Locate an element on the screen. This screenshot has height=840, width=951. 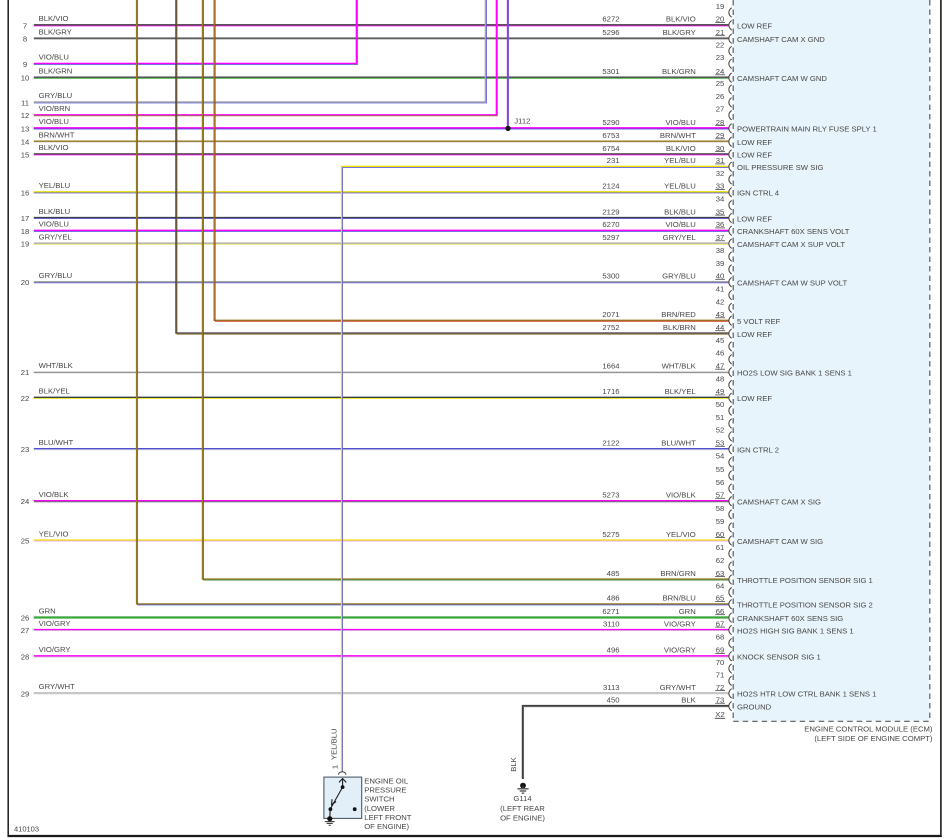
svg-text: 45 is located at coordinates (720, 340).